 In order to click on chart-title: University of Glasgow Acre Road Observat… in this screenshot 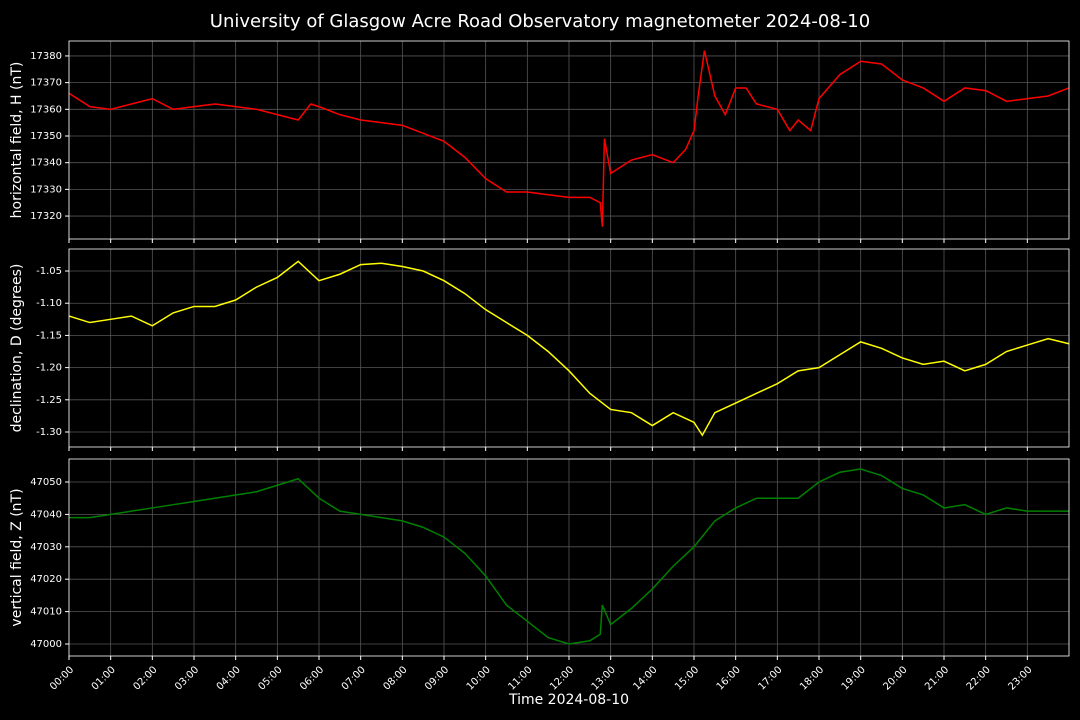, I will do `click(540, 21)`.